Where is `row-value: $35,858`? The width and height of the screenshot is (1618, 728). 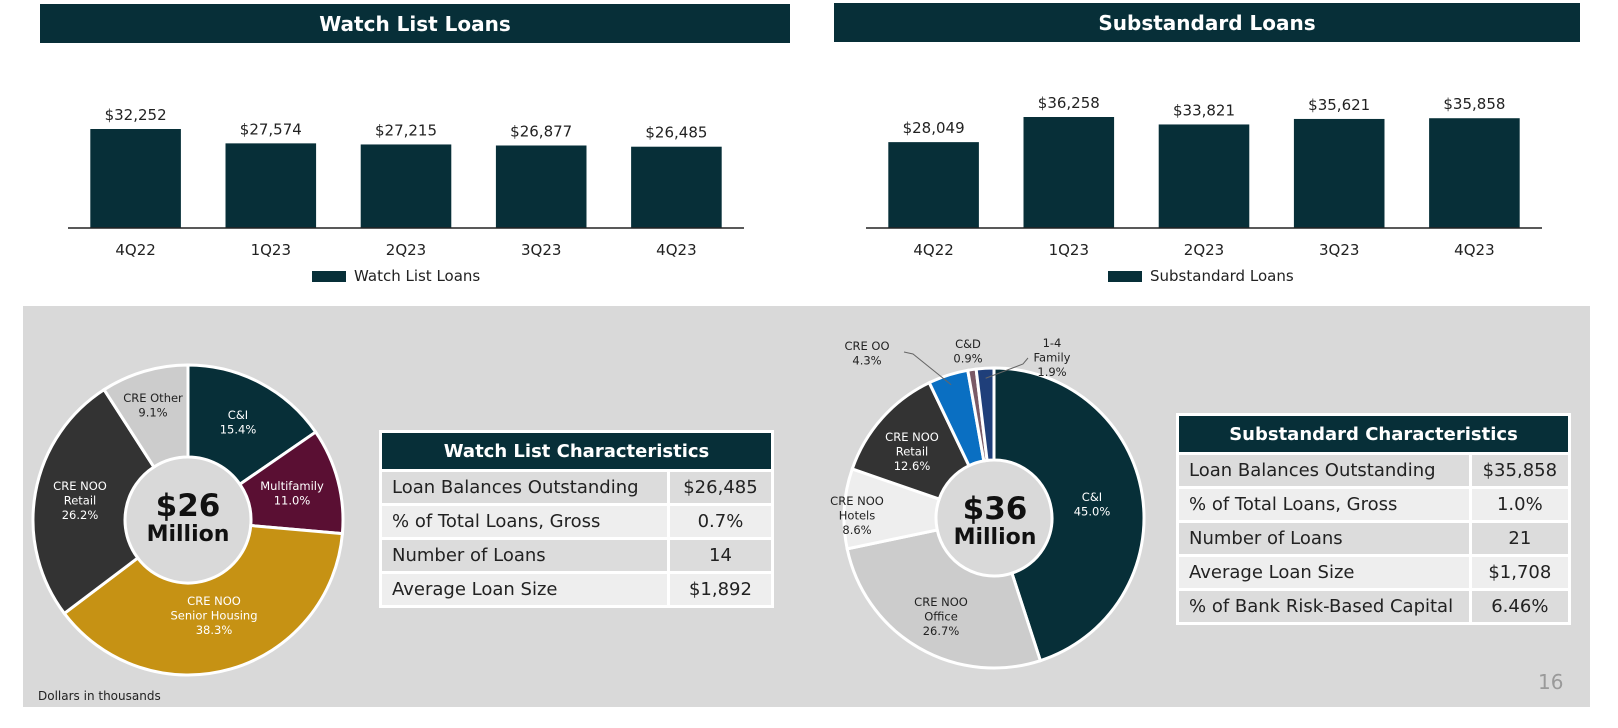 row-value: $35,858 is located at coordinates (1520, 470).